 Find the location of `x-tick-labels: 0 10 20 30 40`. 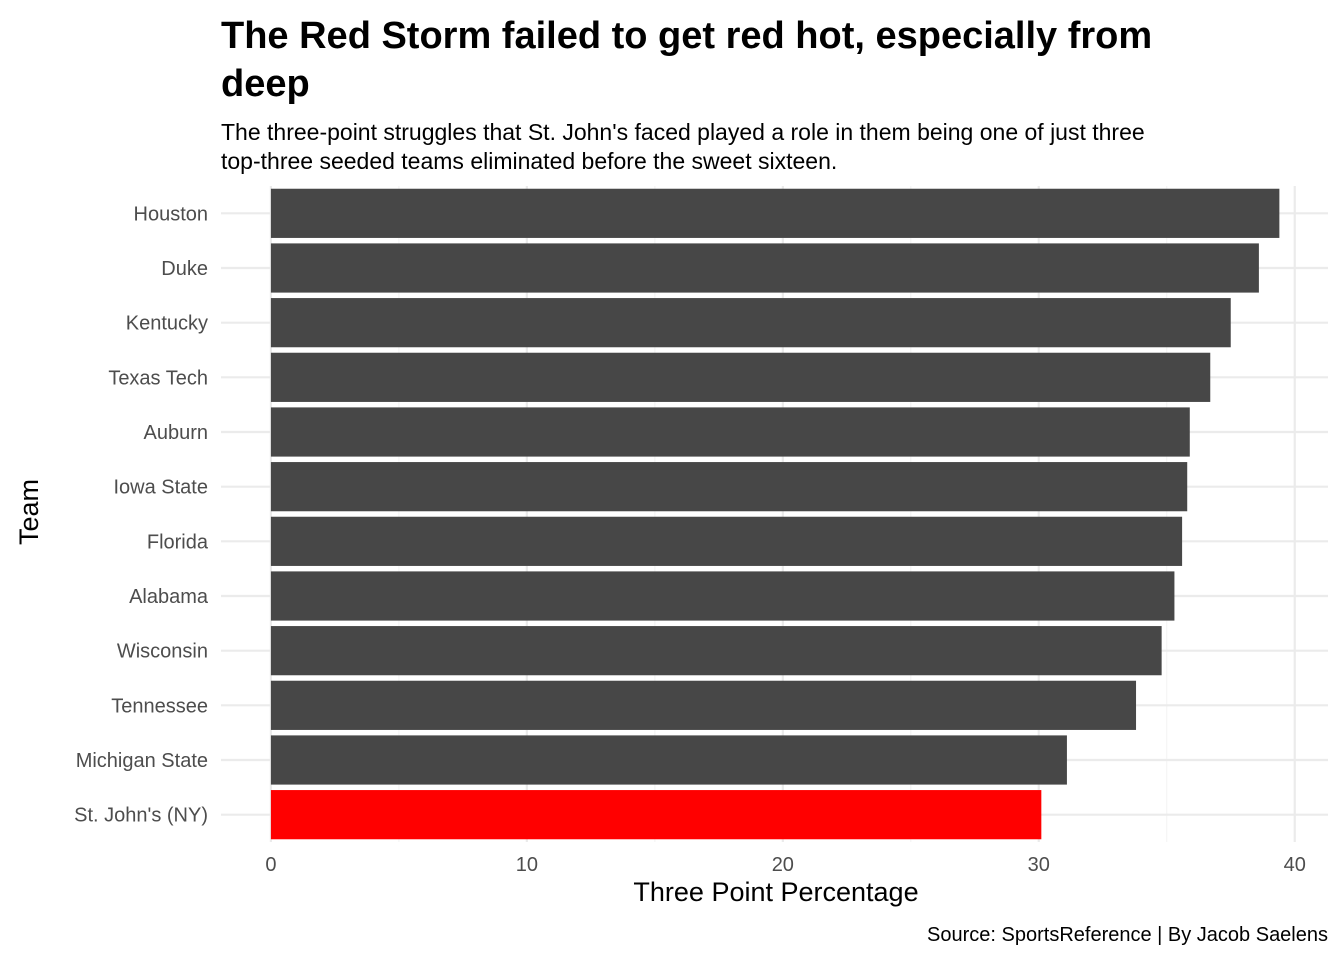

x-tick-labels: 0 10 20 30 40 is located at coordinates (785, 865).